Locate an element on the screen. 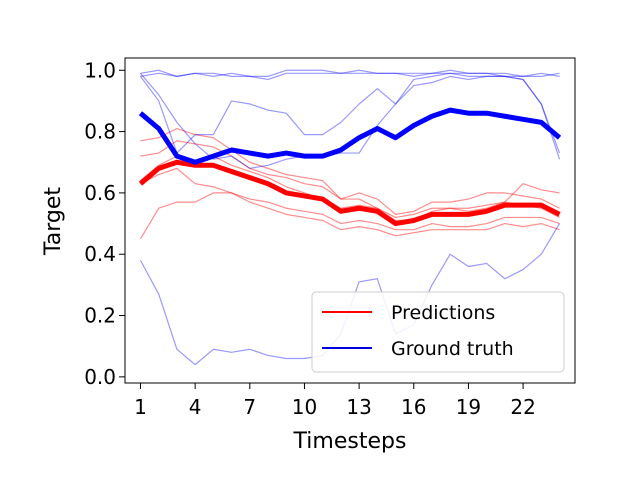 This screenshot has height=480, width=640. y-tick-label-5: 1.0 is located at coordinates (100, 70).